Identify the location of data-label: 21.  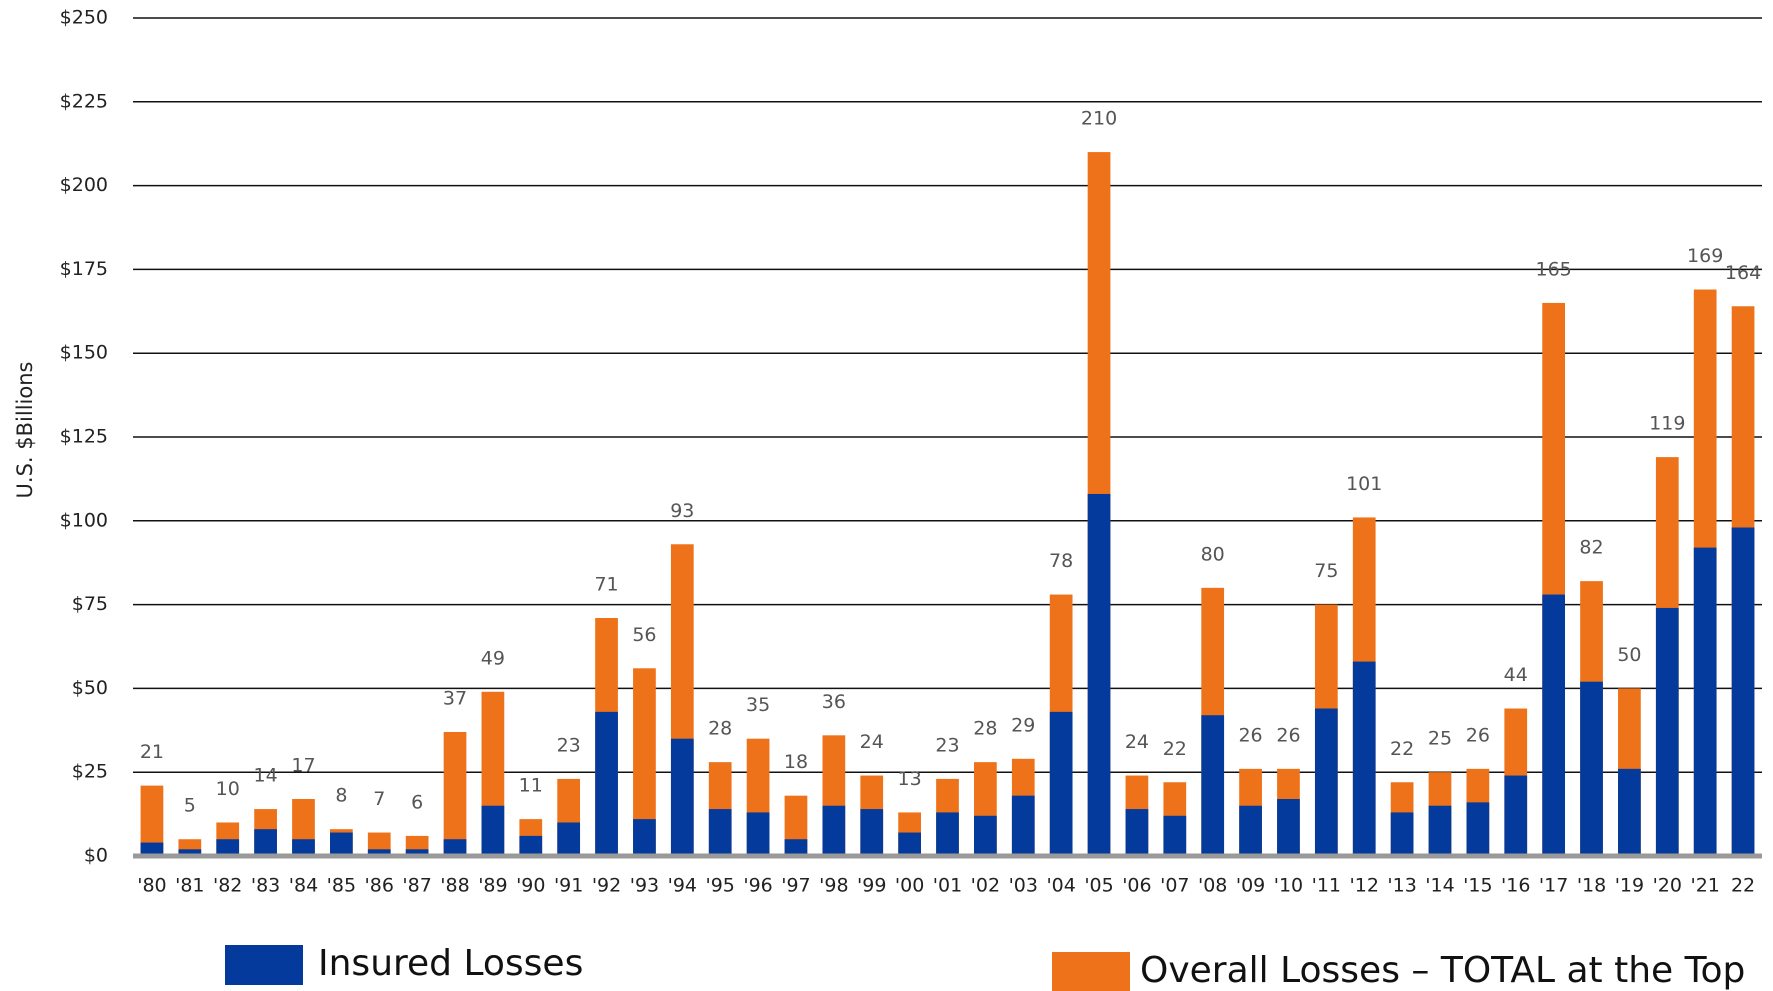
(152, 752).